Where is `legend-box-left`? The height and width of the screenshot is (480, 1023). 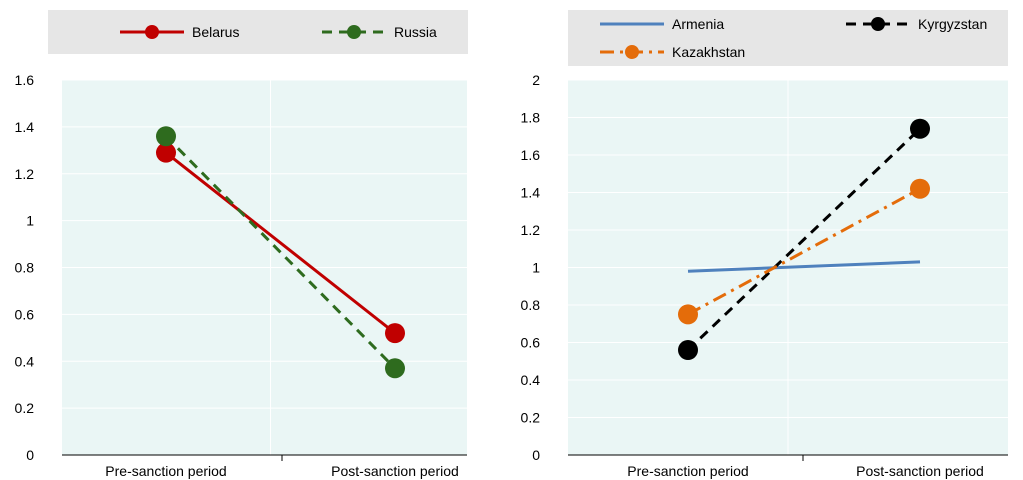
legend-box-left is located at coordinates (258, 32).